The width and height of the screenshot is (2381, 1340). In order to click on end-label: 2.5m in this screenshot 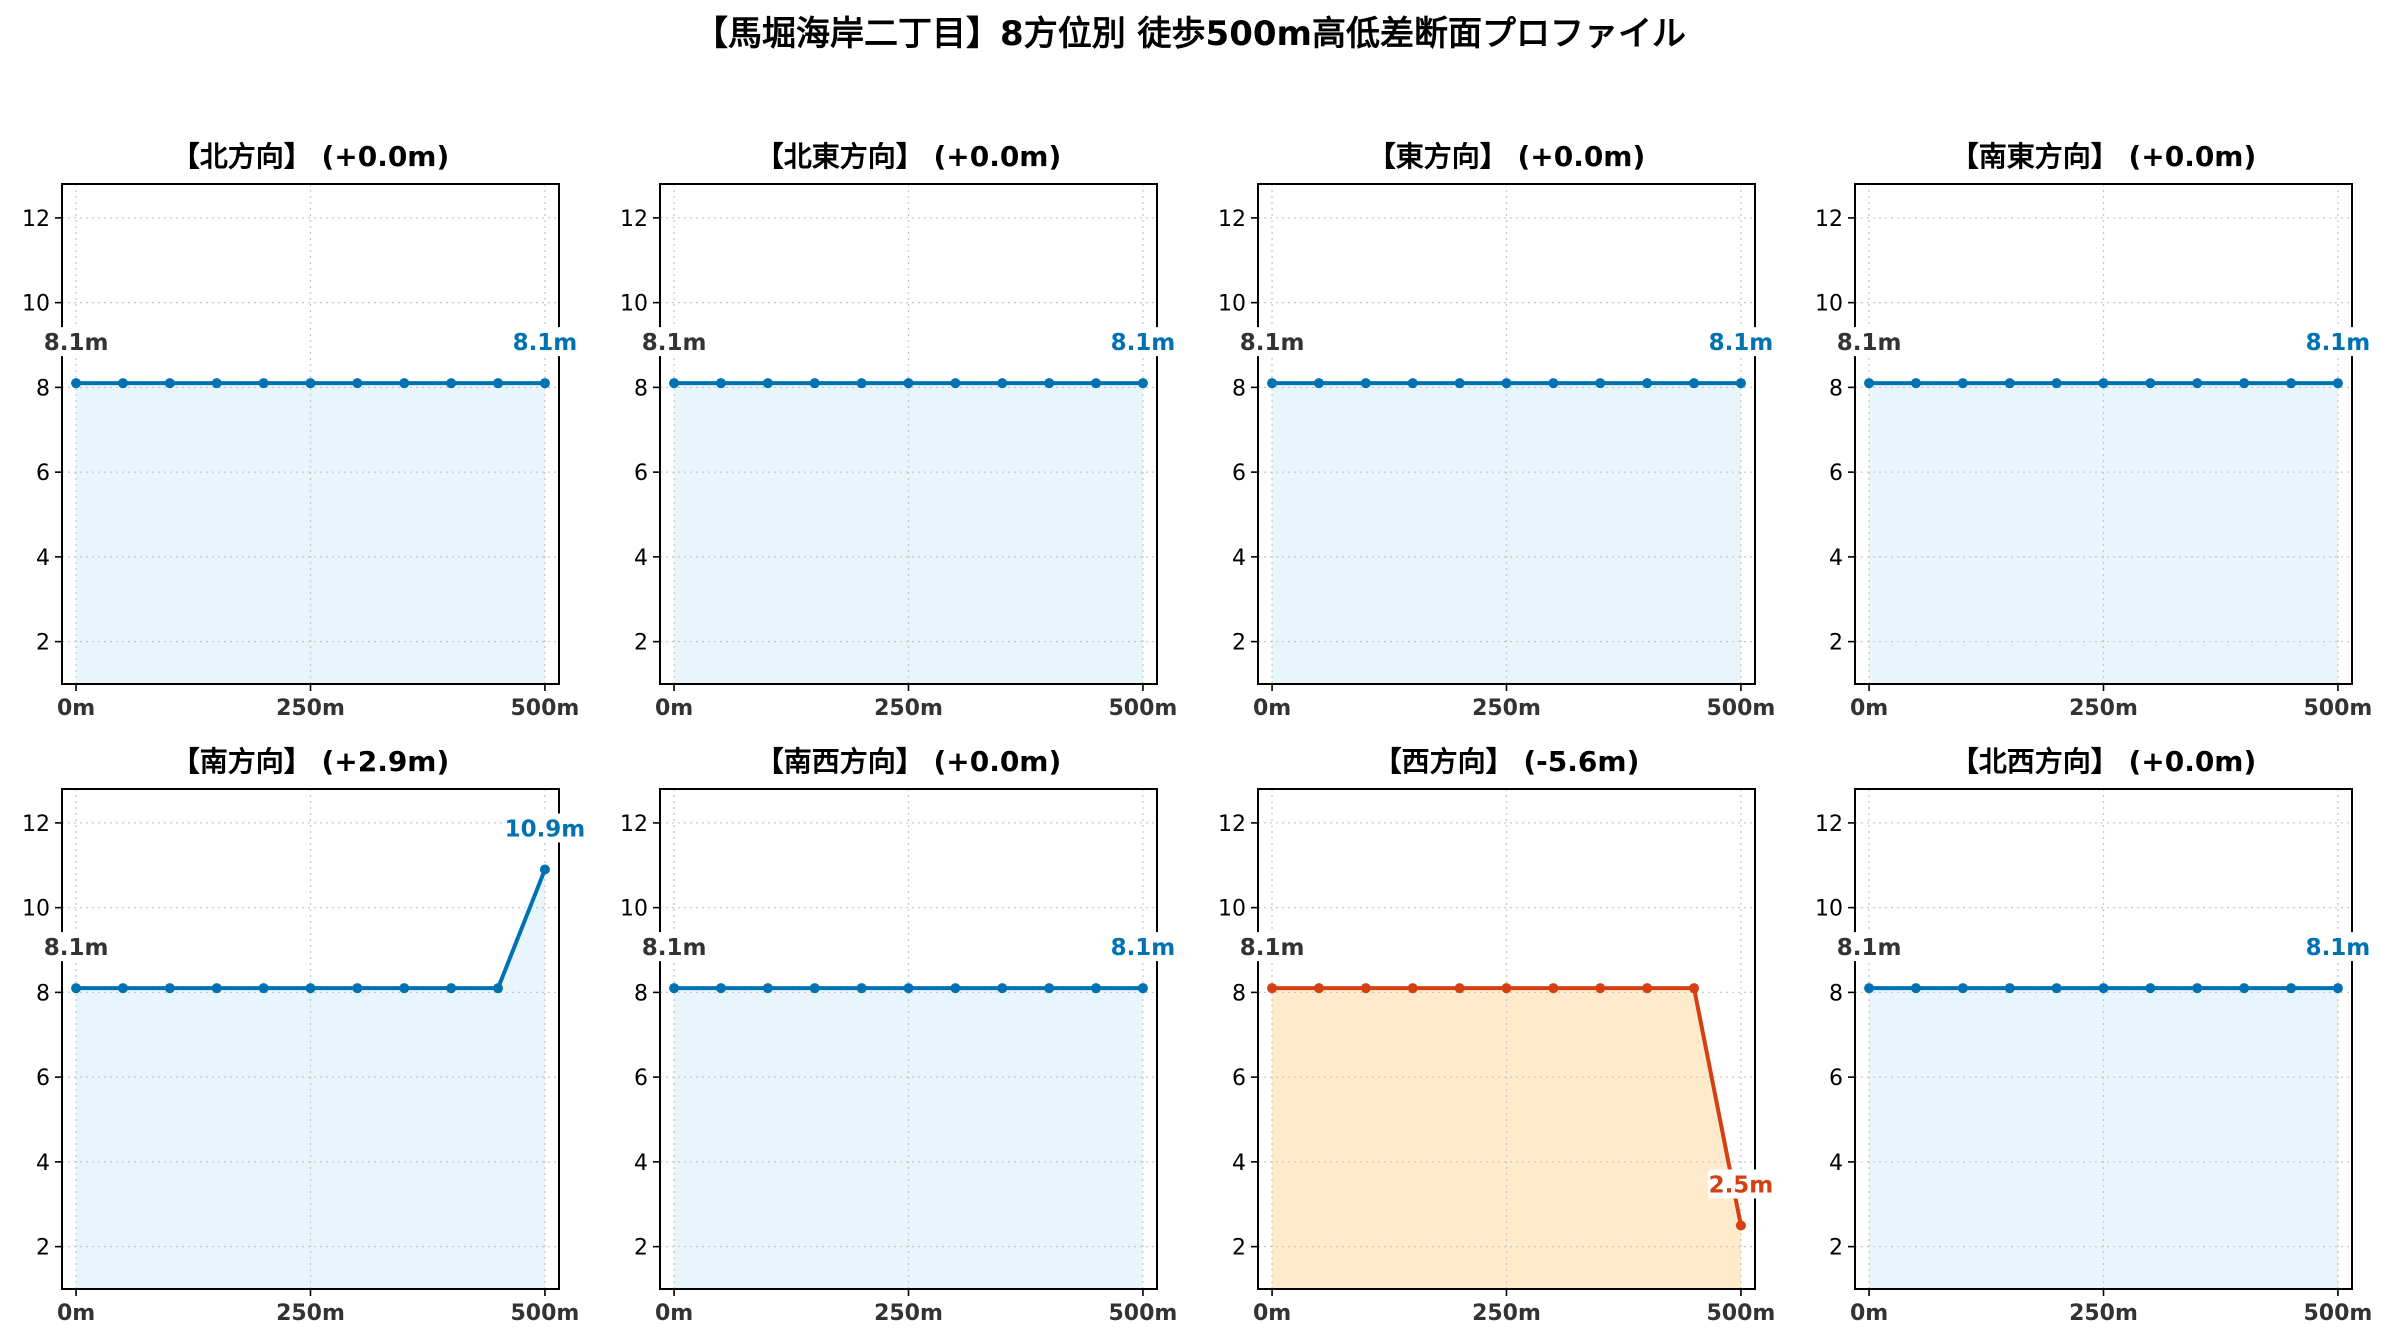, I will do `click(1741, 1185)`.